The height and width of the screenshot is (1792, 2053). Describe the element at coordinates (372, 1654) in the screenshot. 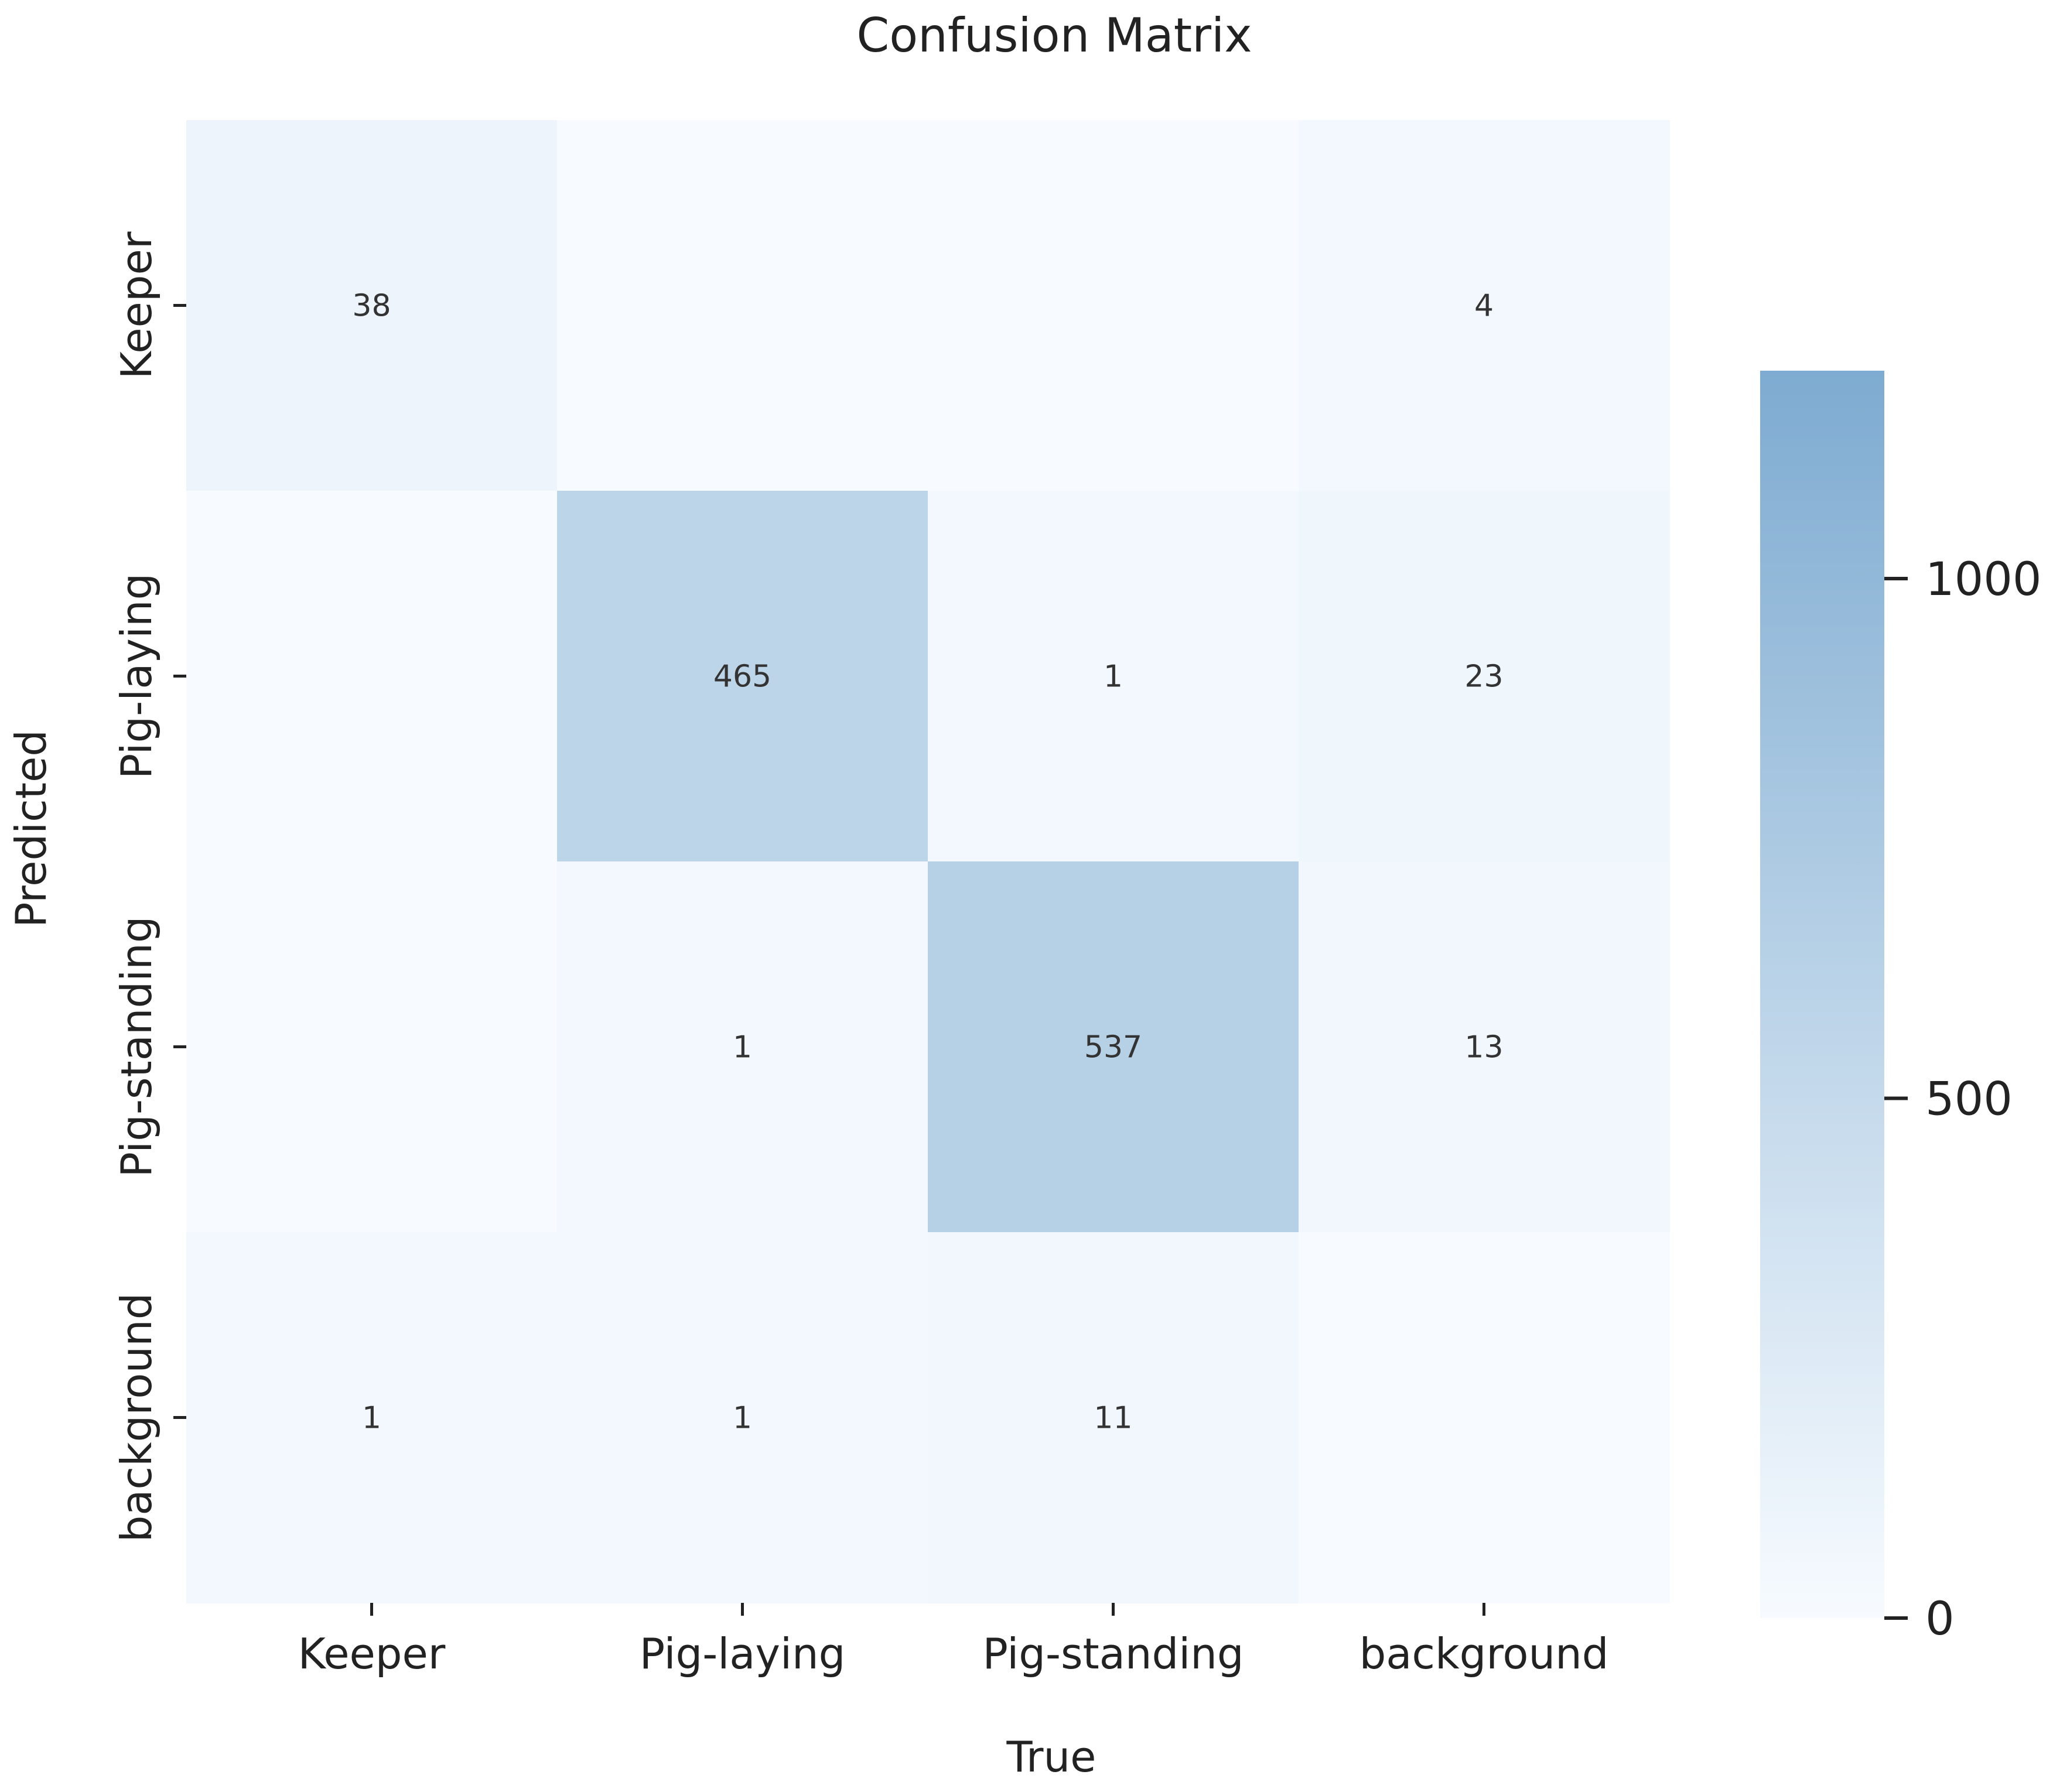

I see `x-tick-label: Keeper` at that location.